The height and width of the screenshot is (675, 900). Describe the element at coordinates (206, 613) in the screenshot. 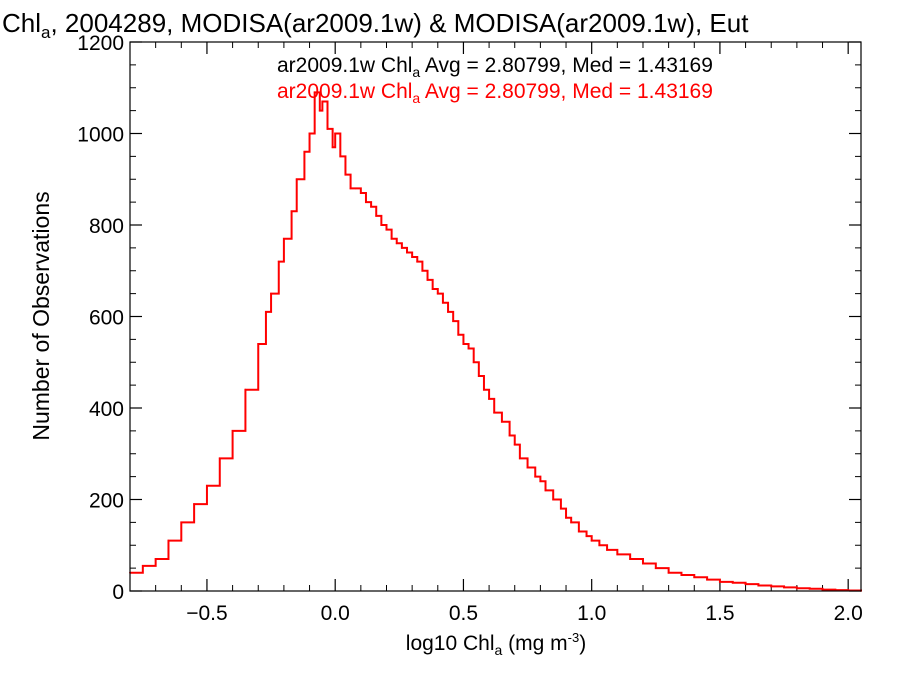

I see `x-tick-label: −0.5` at that location.